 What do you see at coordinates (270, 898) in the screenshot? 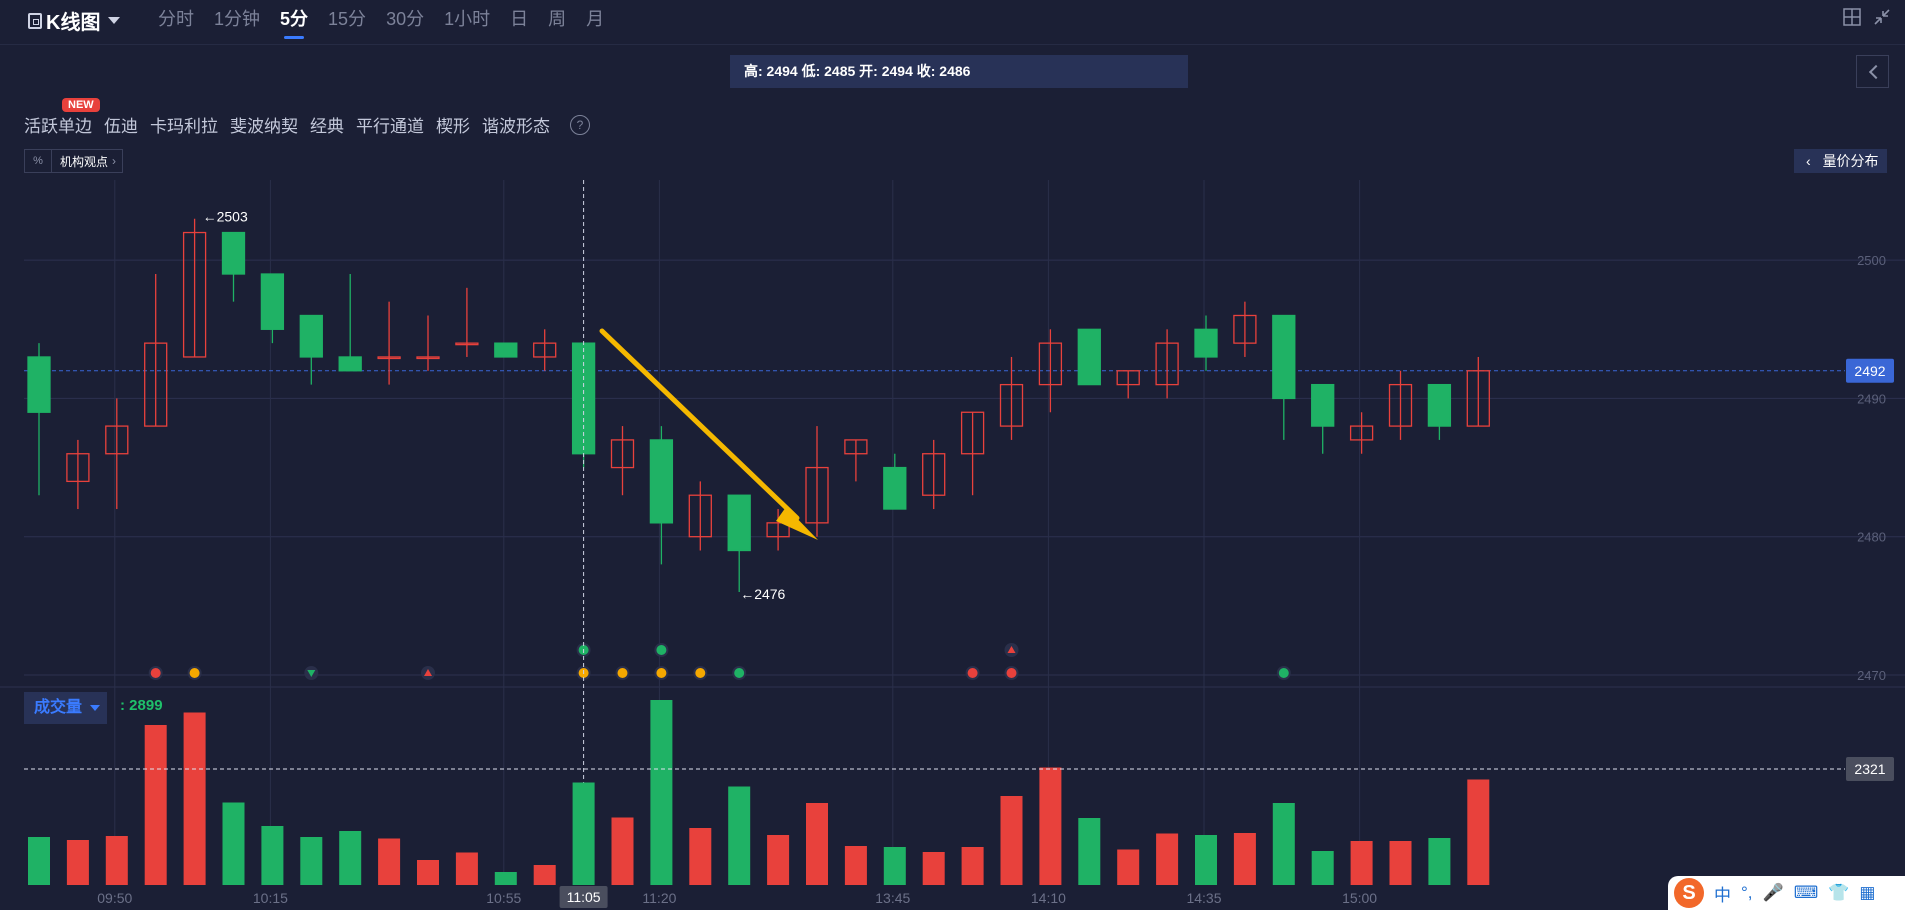
I see `time-tick-label: 10:15` at bounding box center [270, 898].